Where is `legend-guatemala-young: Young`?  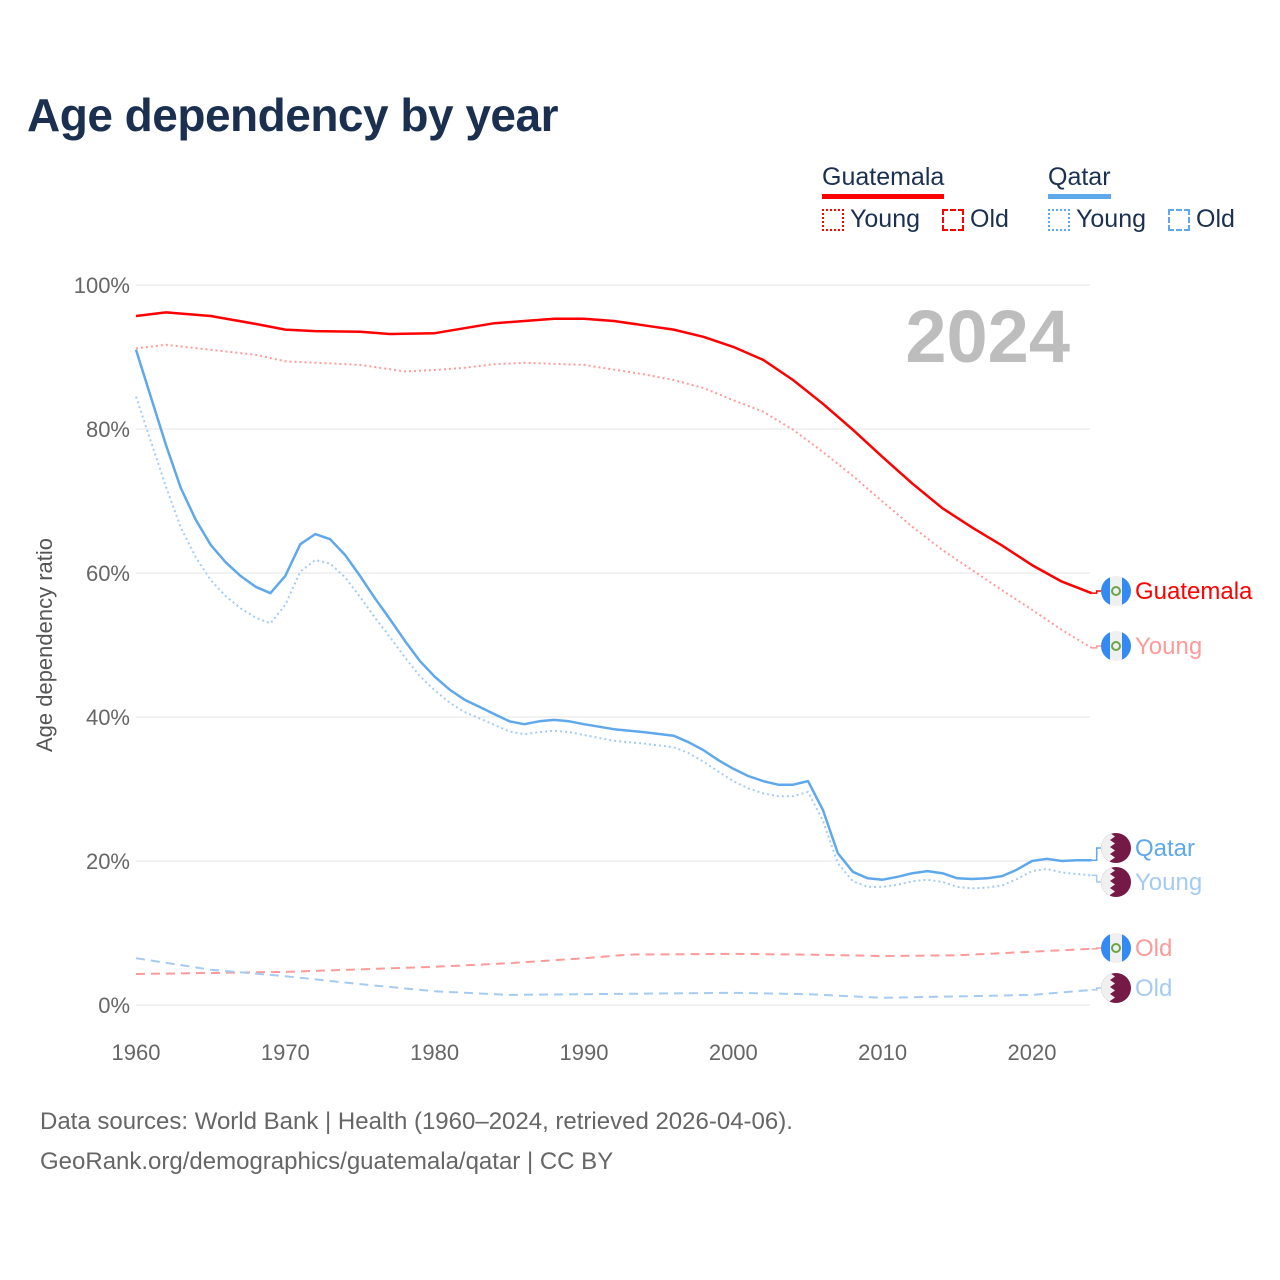
legend-guatemala-young: Young is located at coordinates (871, 219).